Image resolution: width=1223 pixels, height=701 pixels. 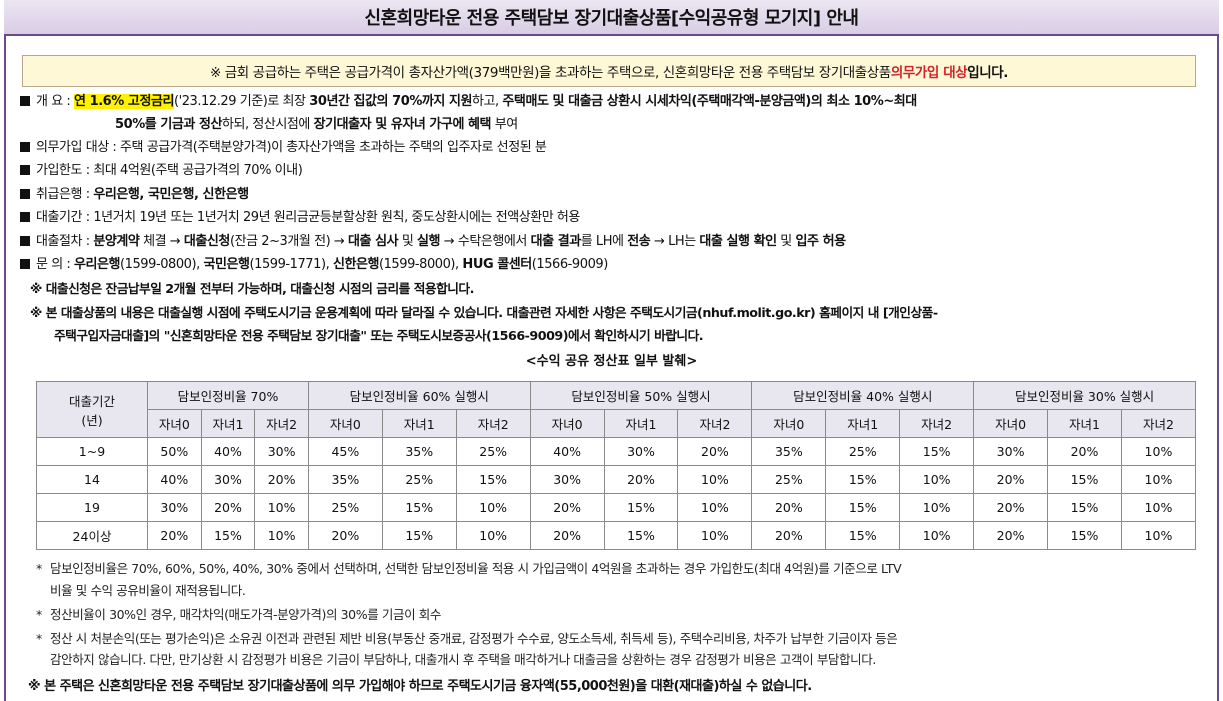 I want to click on procedure-text: → LH는, so click(x=675, y=241).